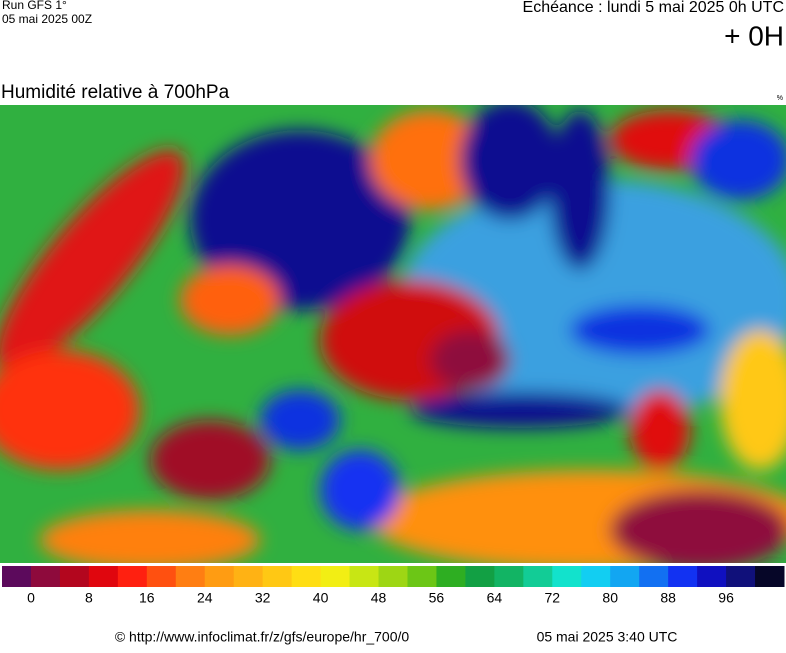 The width and height of the screenshot is (786, 653). I want to click on legend-label: 0, so click(31, 598).